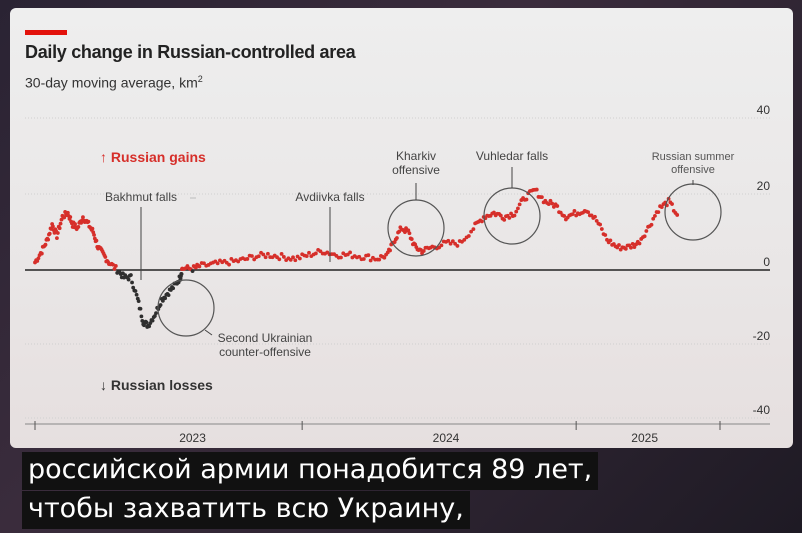 Image resolution: width=802 pixels, height=533 pixels. I want to click on annotation-line, so click(208, 332).